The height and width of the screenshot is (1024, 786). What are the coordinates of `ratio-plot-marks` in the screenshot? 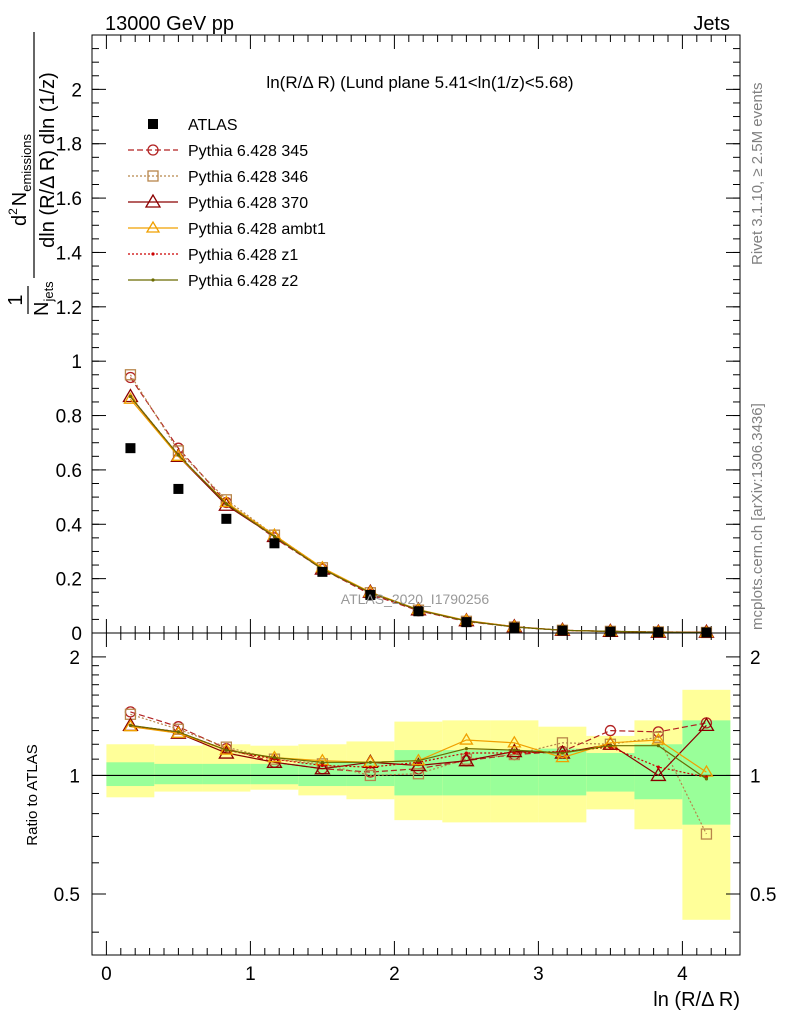 It's located at (418, 773).